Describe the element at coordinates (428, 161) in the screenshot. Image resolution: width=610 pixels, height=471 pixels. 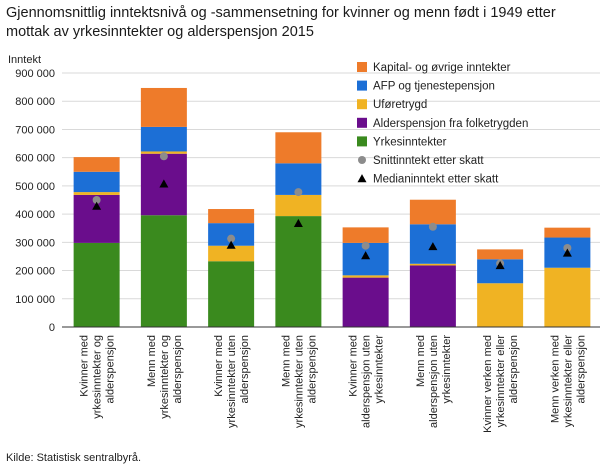
I see `legend-label: Snittinntekt etter skatt` at that location.